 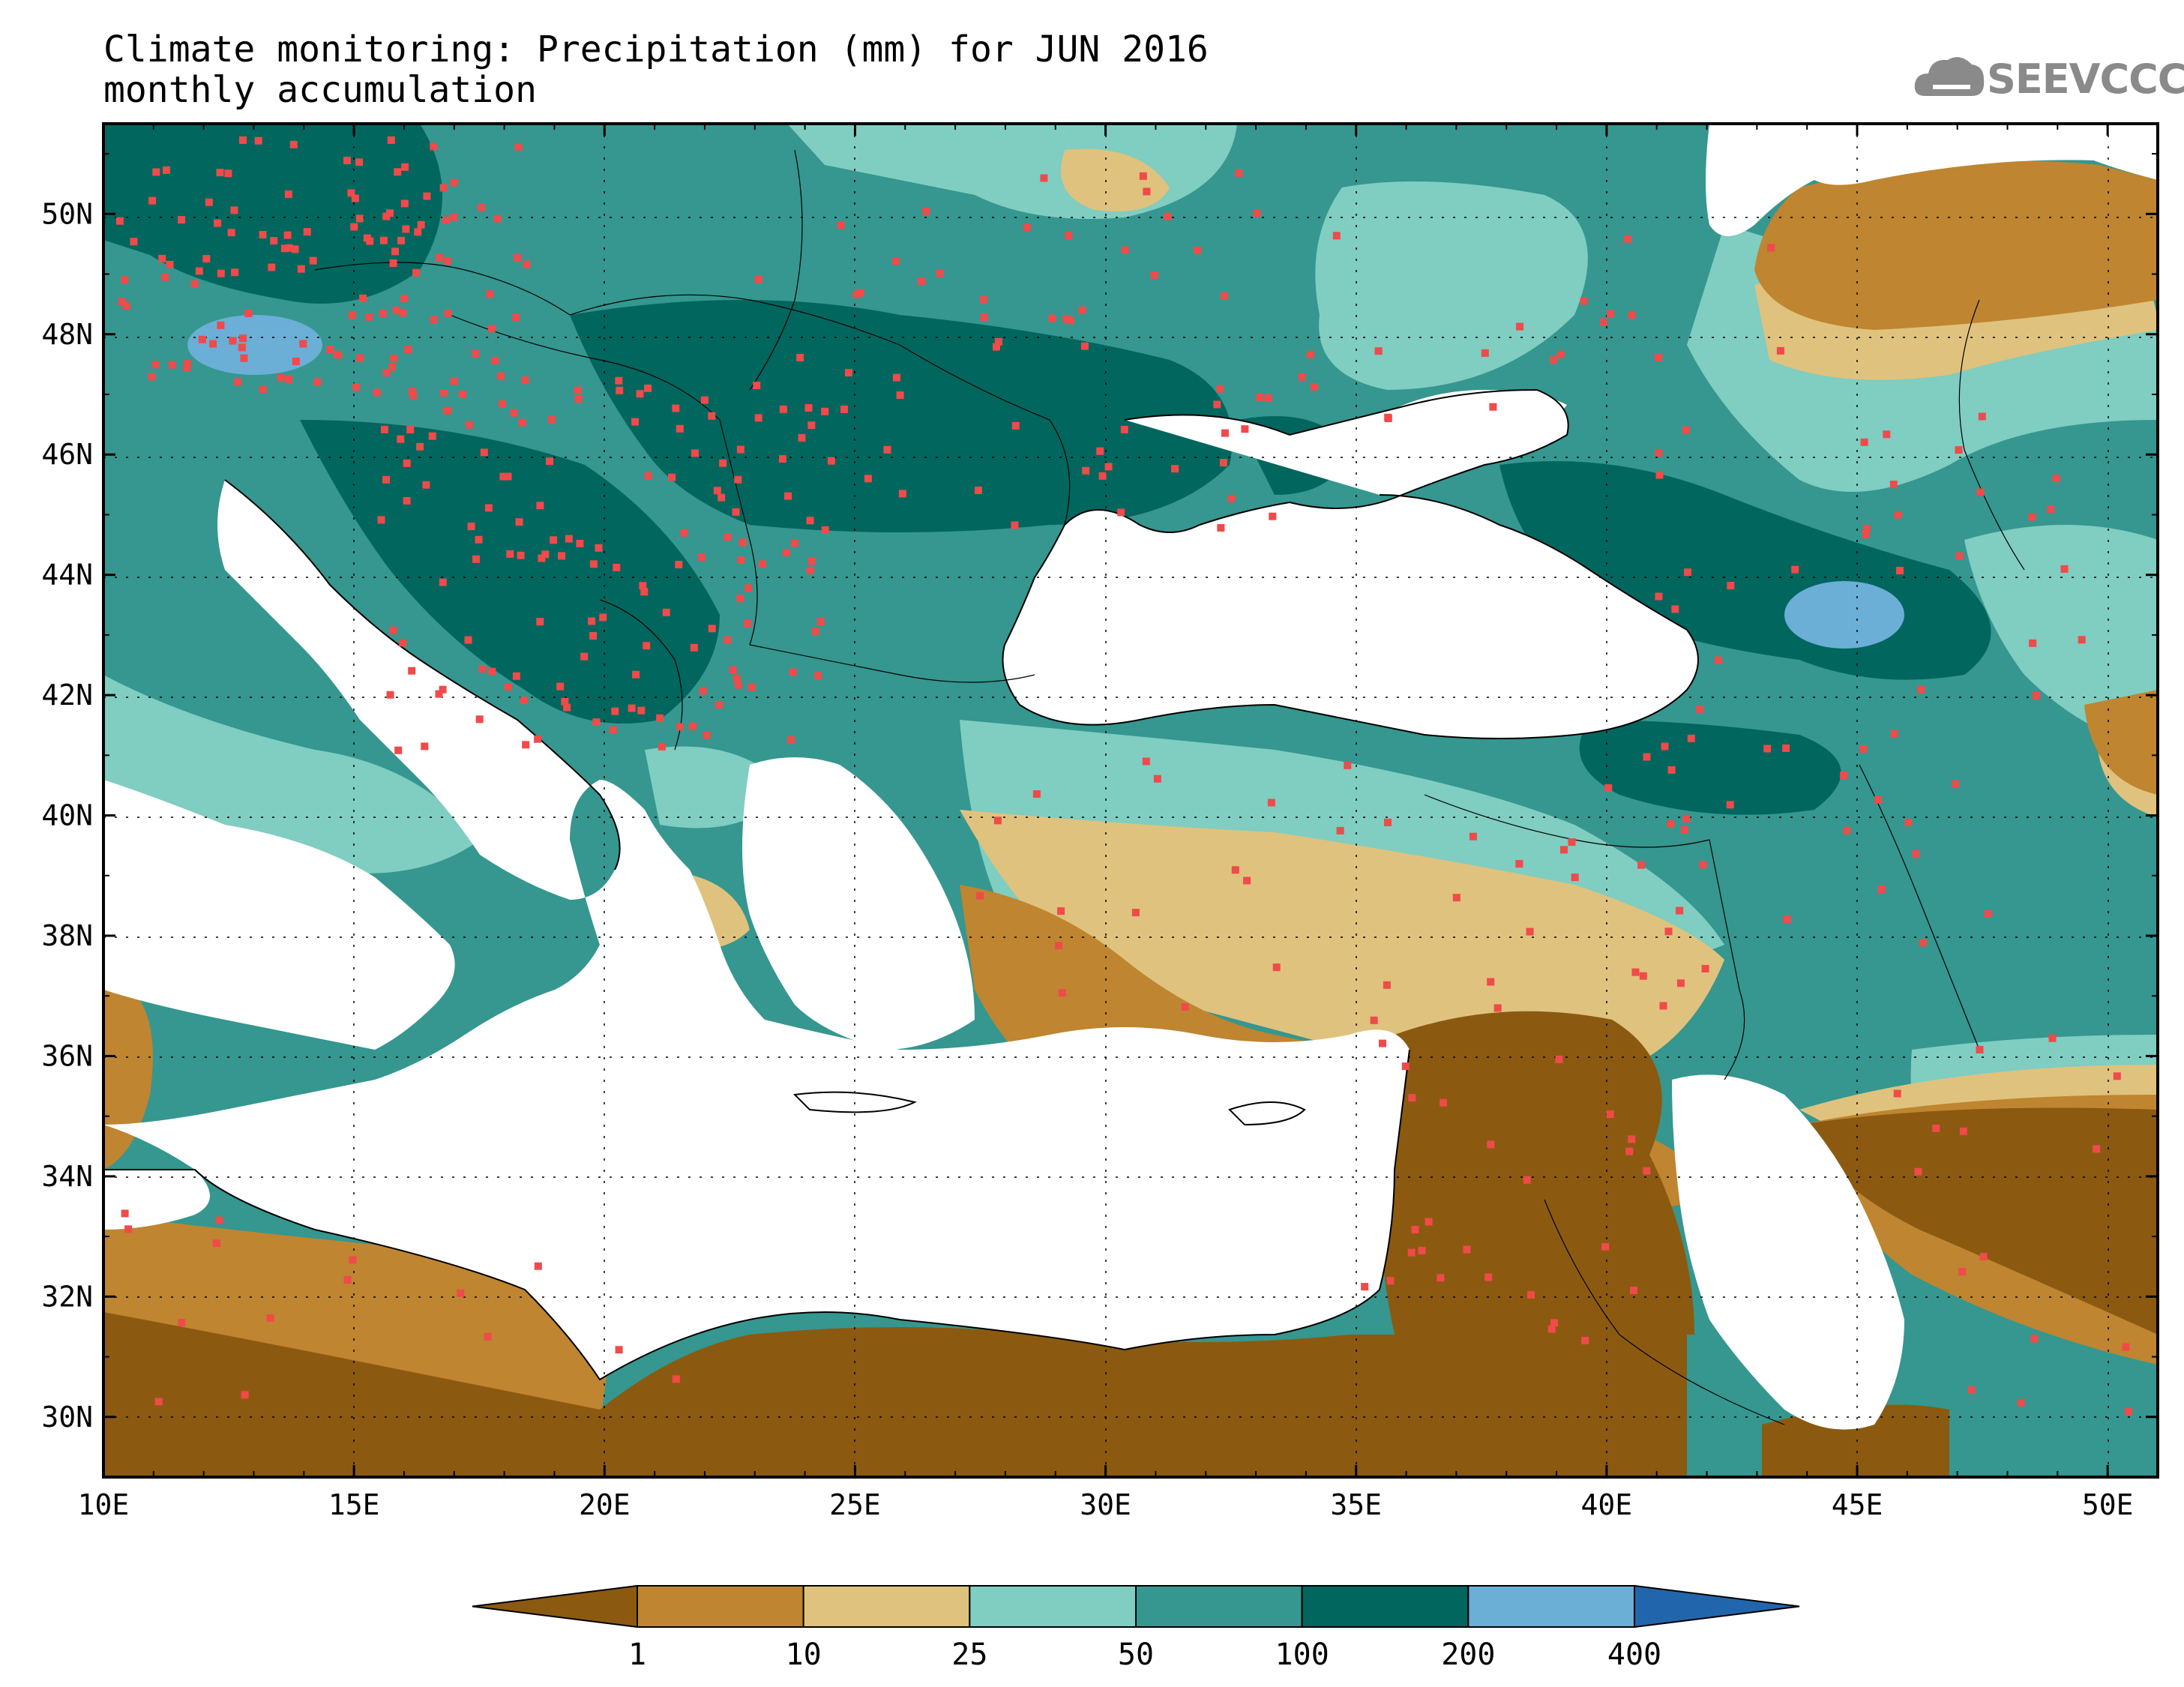 I want to click on lat-tick-label: 40N, so click(x=67, y=815).